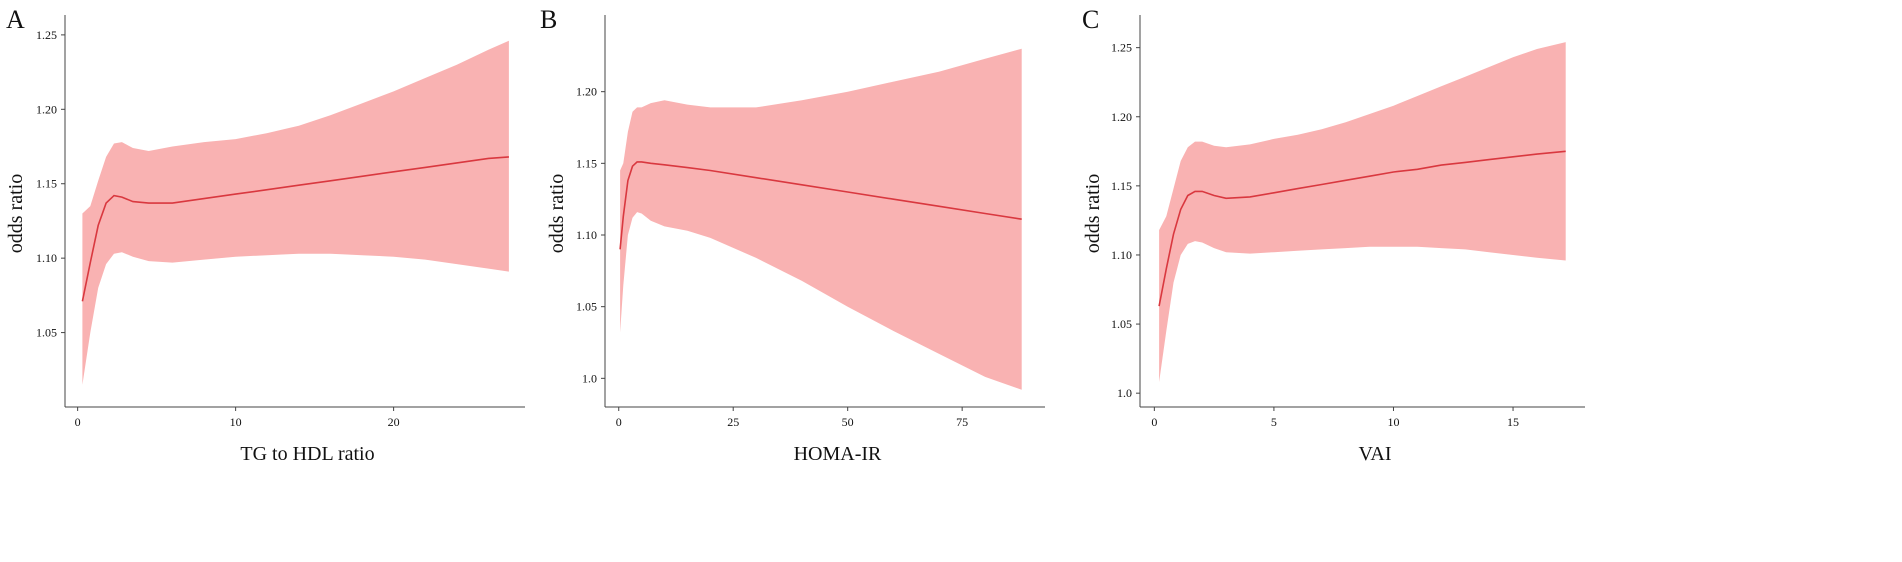 The width and height of the screenshot is (1902, 562). I want to click on x-tick-label: 75, so click(962, 422).